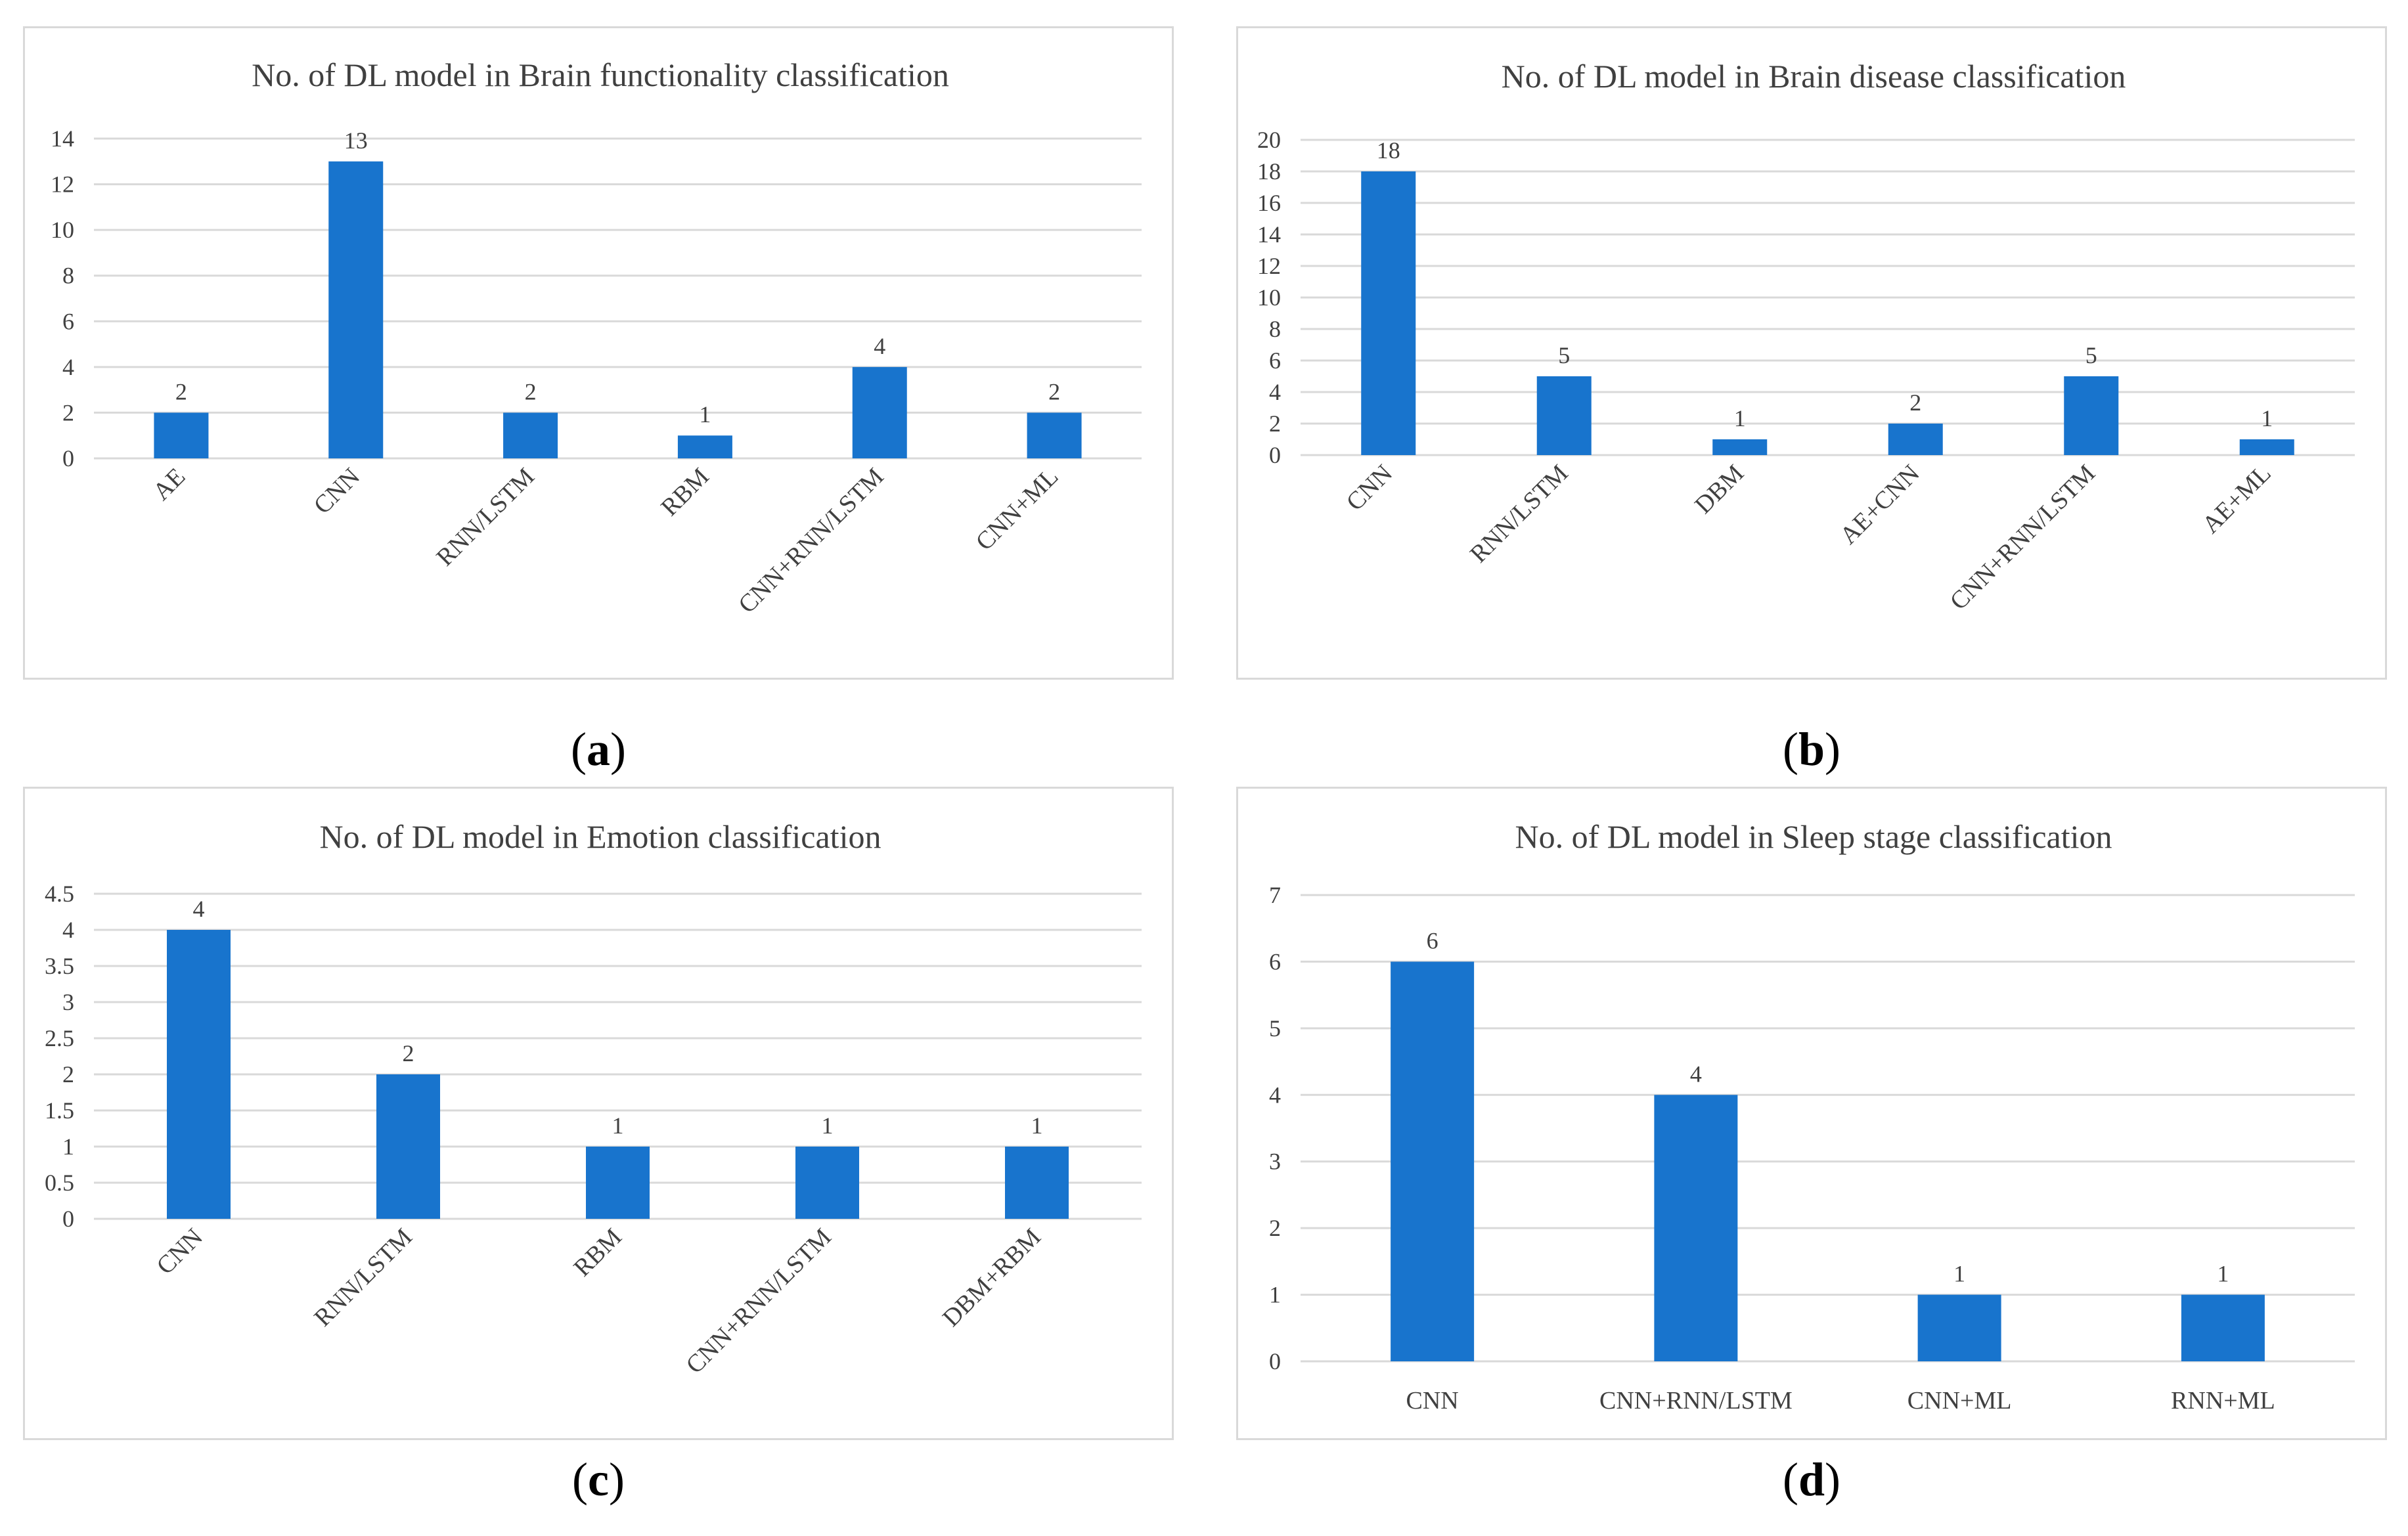 This screenshot has height=1536, width=2408. I want to click on caption-d-open: (, so click(1790, 1479).